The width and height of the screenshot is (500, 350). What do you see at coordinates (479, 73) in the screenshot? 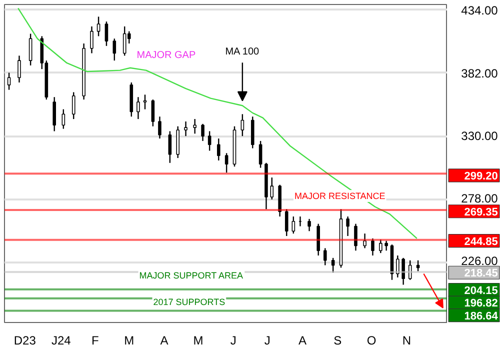
I see `y-tick-label: 382.00` at bounding box center [479, 73].